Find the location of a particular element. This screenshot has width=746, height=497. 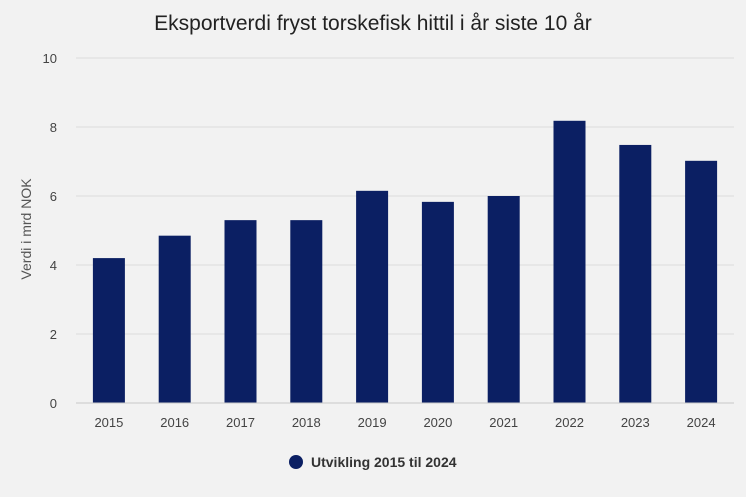

x-tick-label: 2022 is located at coordinates (569, 422).